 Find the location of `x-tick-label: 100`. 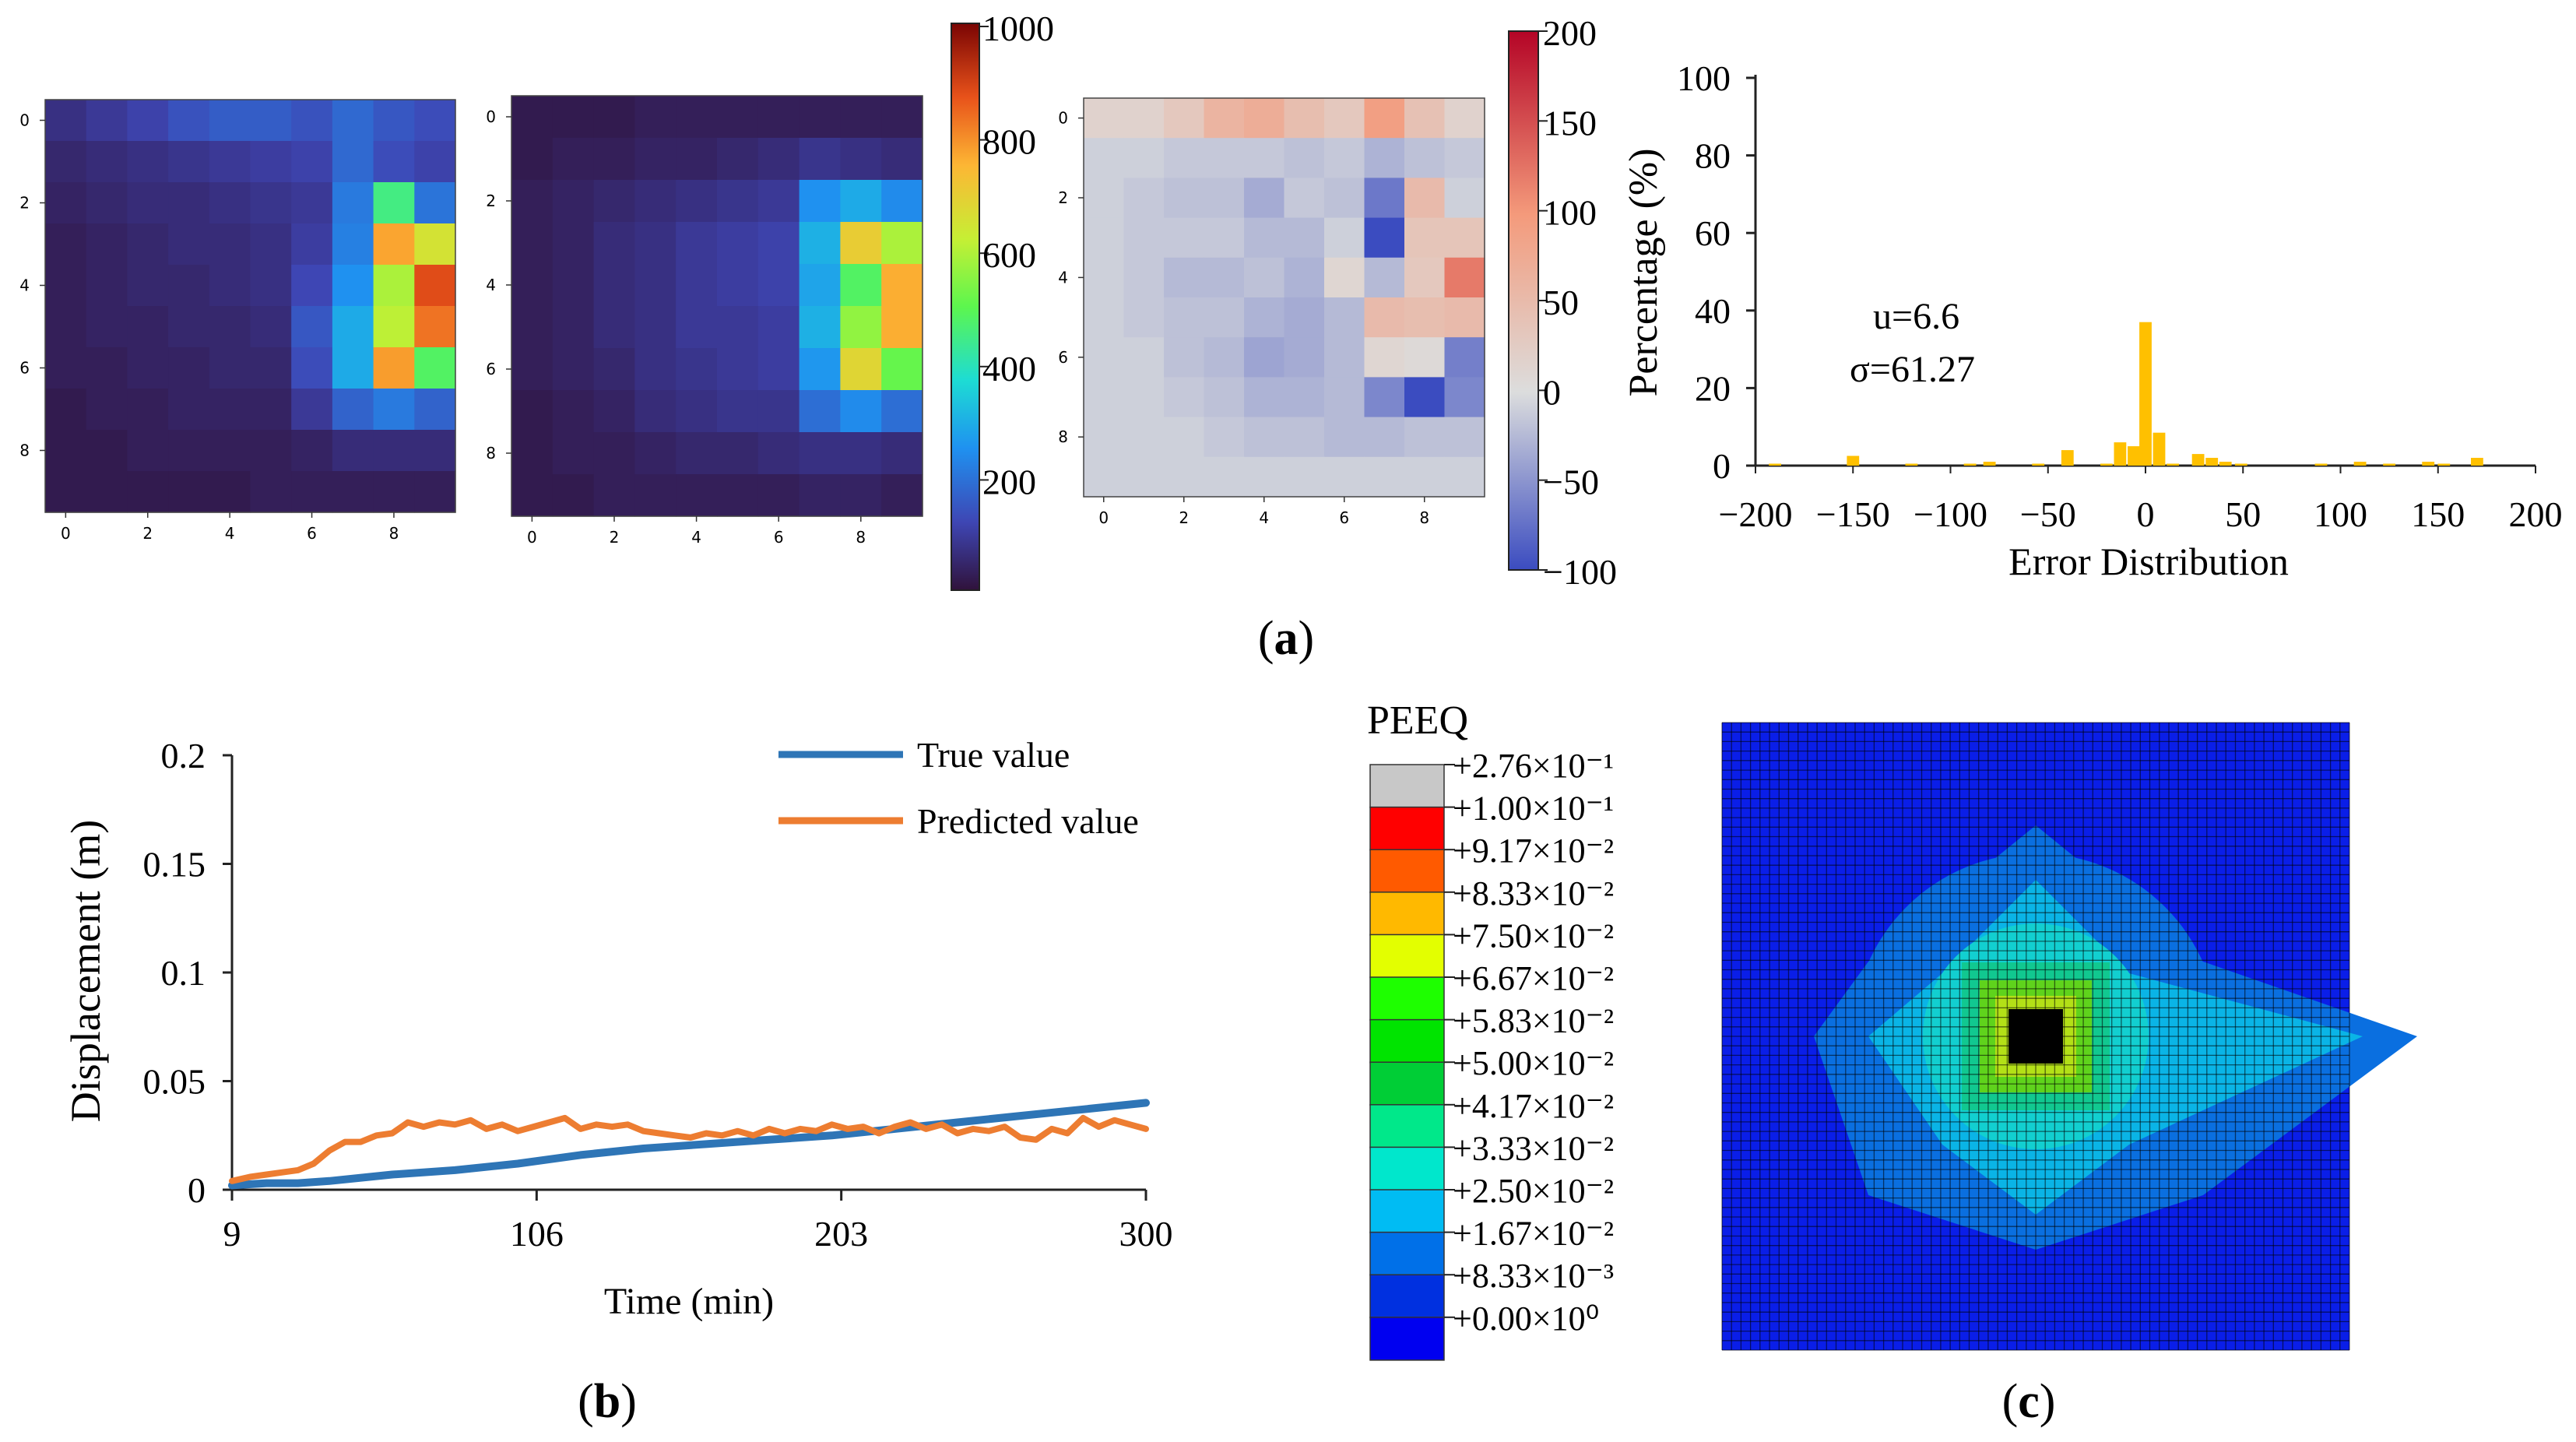

x-tick-label: 100 is located at coordinates (2340, 514).